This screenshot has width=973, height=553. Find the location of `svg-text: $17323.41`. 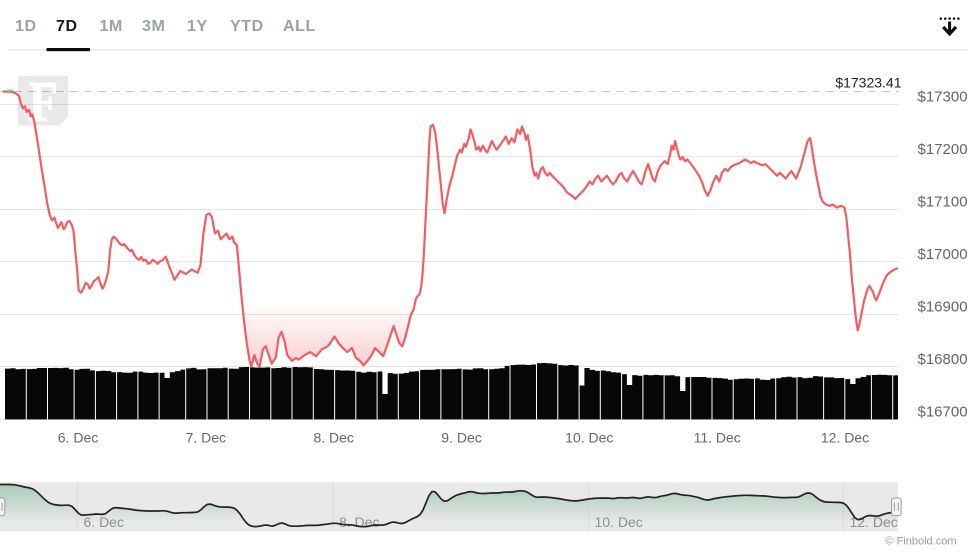

svg-text: $17323.41 is located at coordinates (868, 83).